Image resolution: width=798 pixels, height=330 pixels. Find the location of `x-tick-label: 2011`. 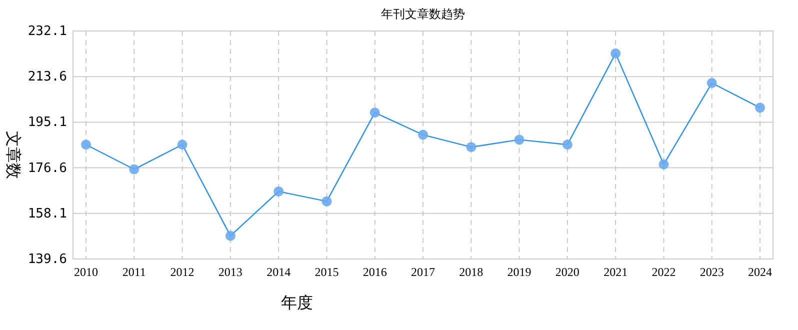

x-tick-label: 2011 is located at coordinates (134, 272).